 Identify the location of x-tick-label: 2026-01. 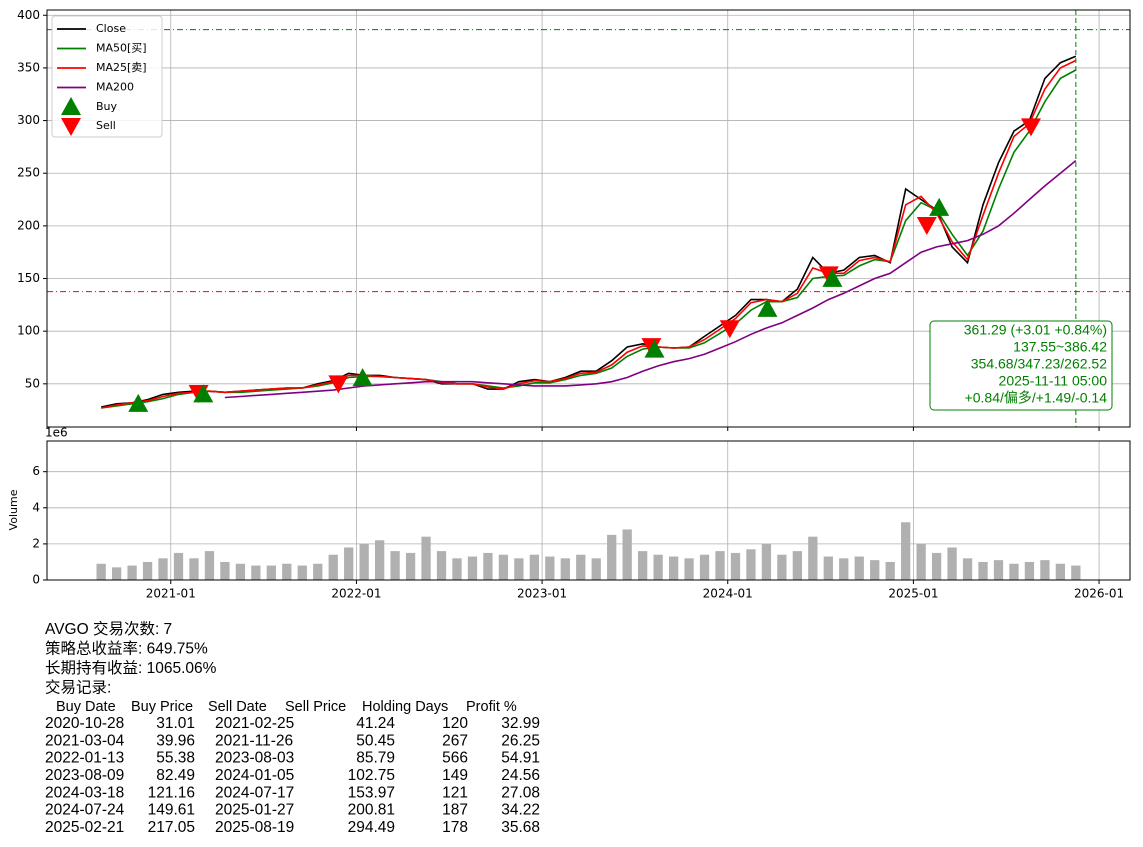
(1099, 594).